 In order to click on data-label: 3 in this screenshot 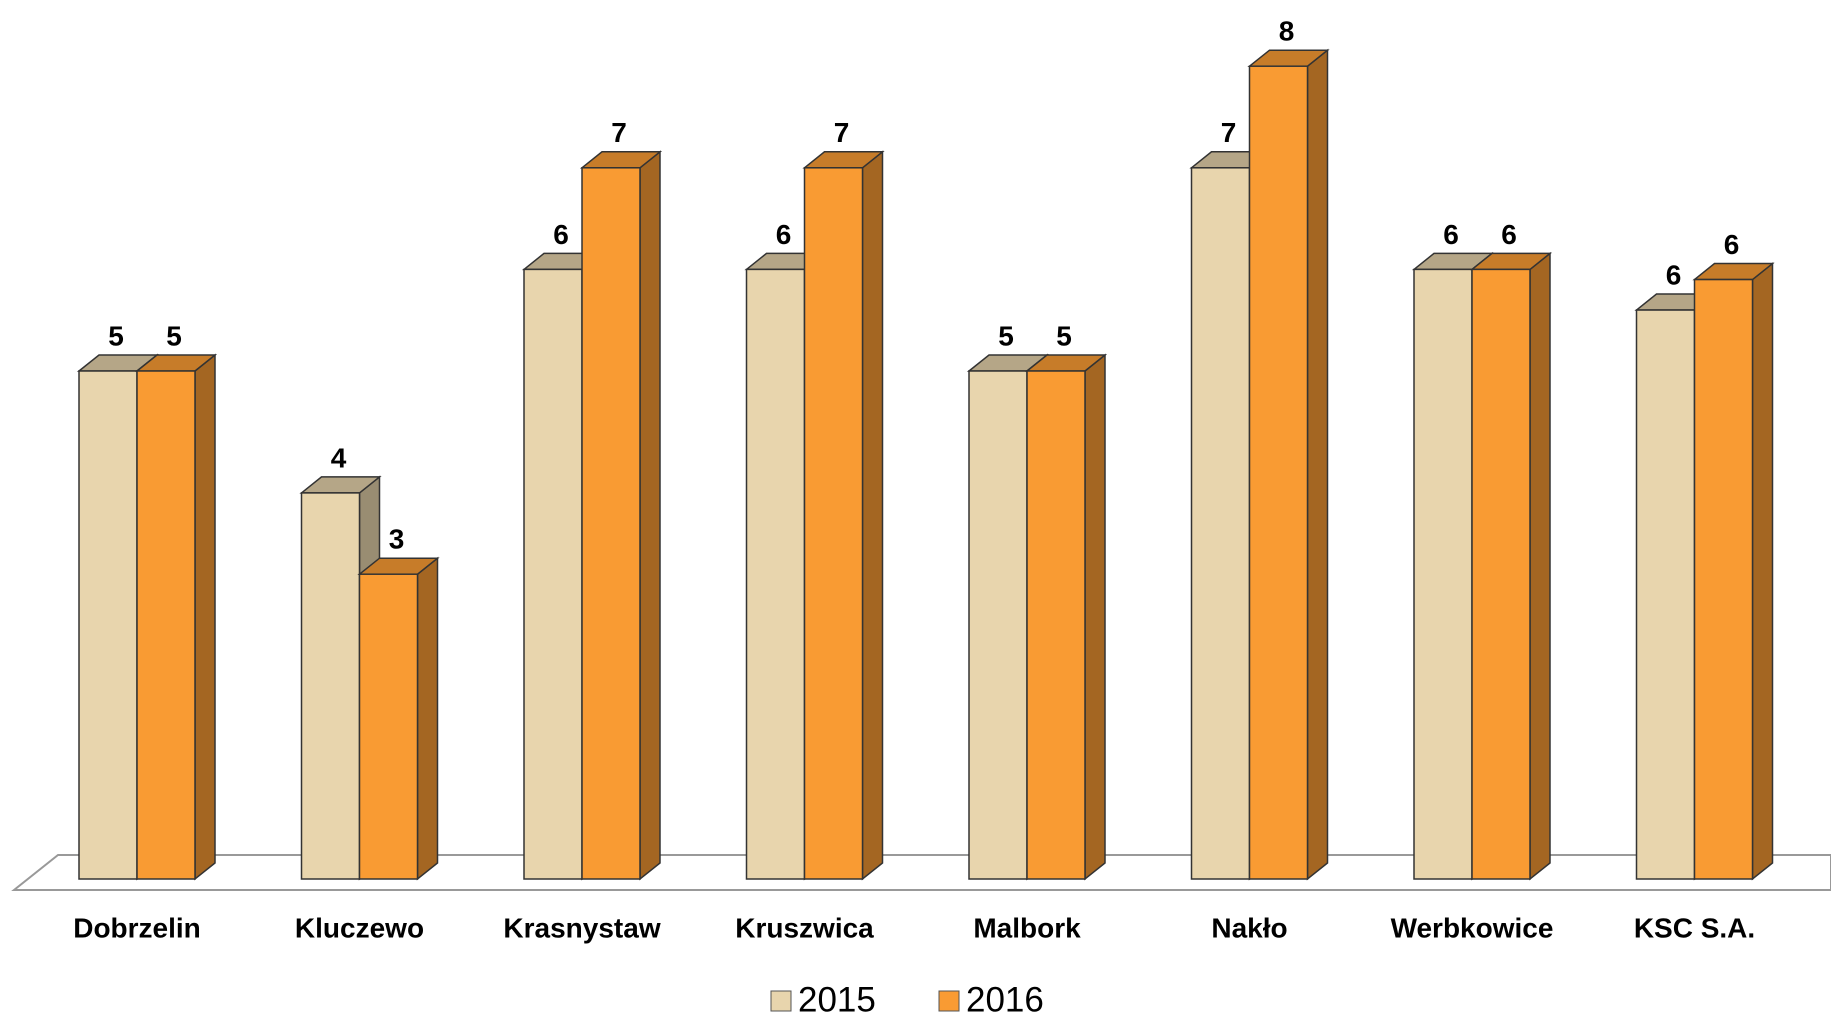, I will do `click(397, 539)`.